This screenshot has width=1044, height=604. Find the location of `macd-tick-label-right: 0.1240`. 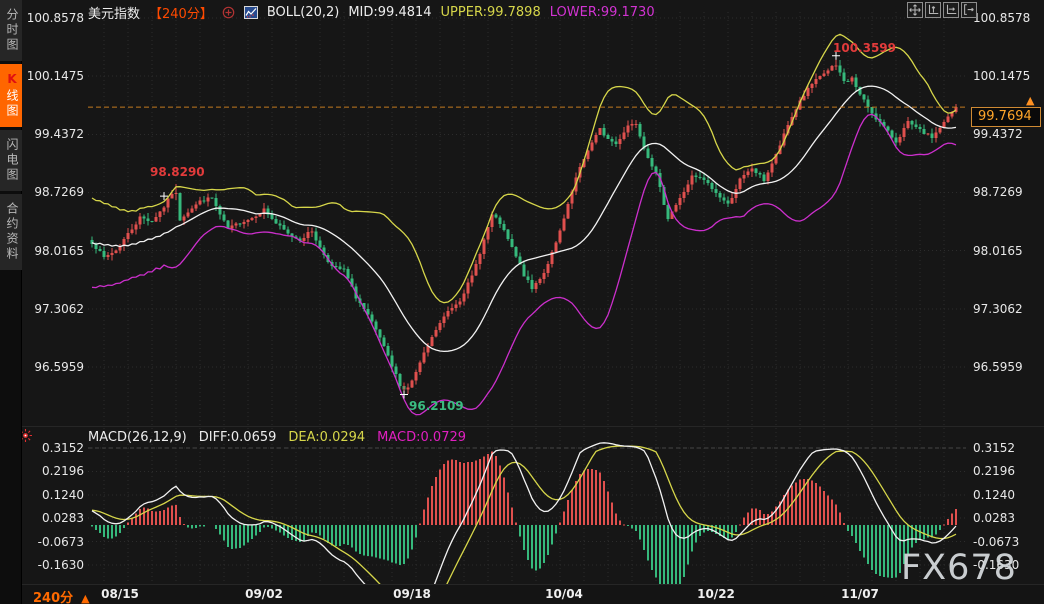

macd-tick-label-right: 0.1240 is located at coordinates (994, 494).